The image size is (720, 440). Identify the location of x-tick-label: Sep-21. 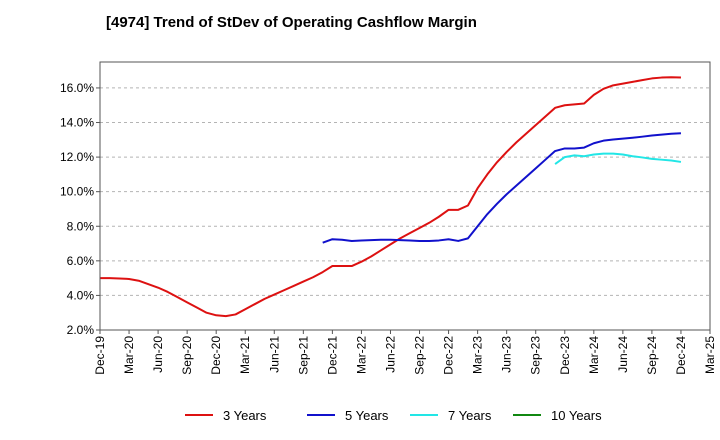
(303, 355).